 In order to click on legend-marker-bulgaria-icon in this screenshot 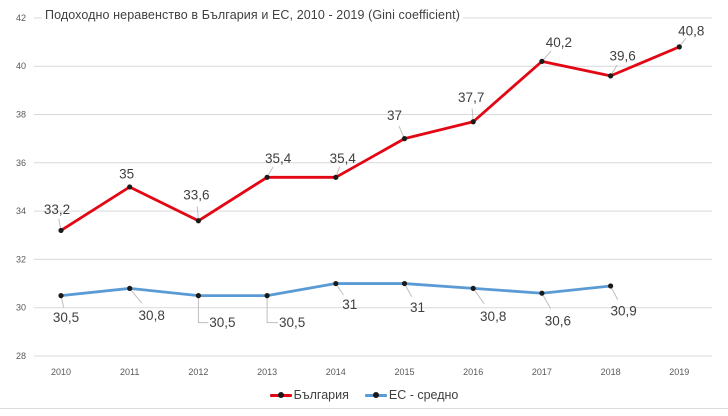, I will do `click(280, 395)`.